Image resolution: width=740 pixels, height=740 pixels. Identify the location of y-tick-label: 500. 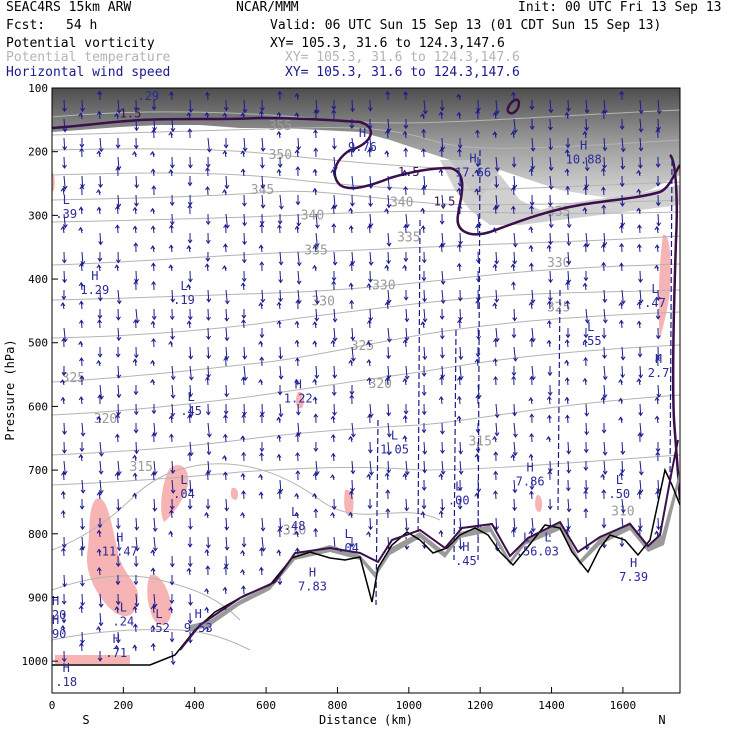
(38, 343).